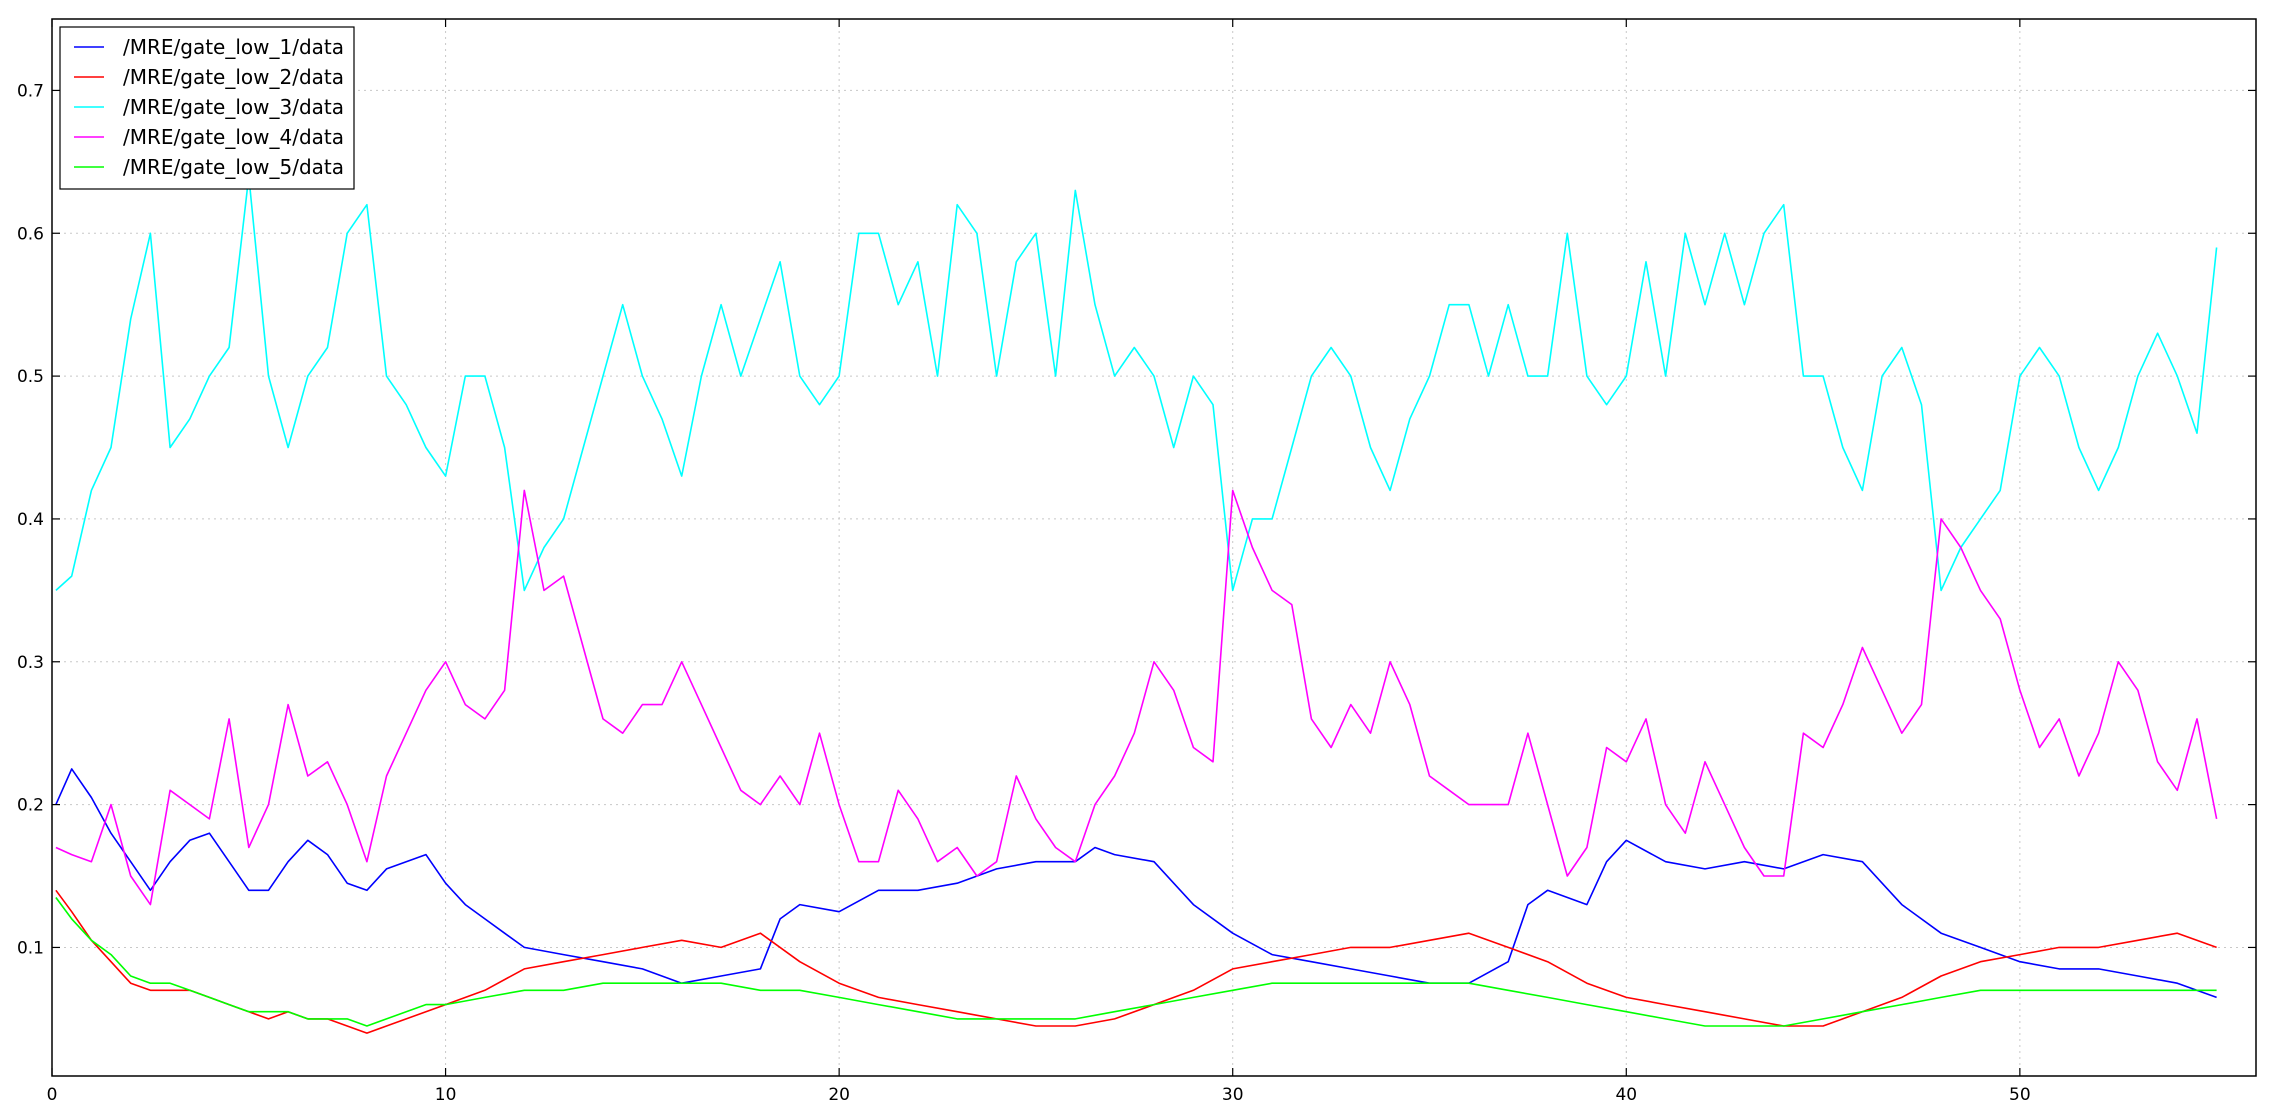 The image size is (2273, 1117). What do you see at coordinates (233, 77) in the screenshot?
I see `legend-label-2: /MRE/gate_low_2/data` at bounding box center [233, 77].